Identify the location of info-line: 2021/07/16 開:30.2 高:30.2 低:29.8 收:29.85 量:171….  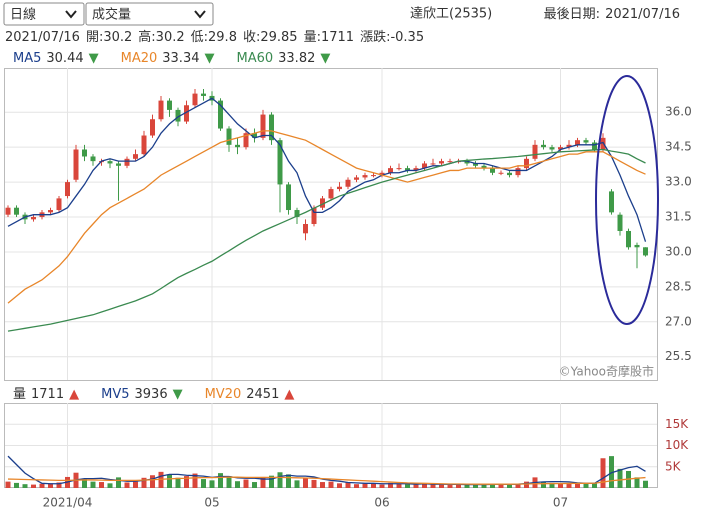
(214, 37).